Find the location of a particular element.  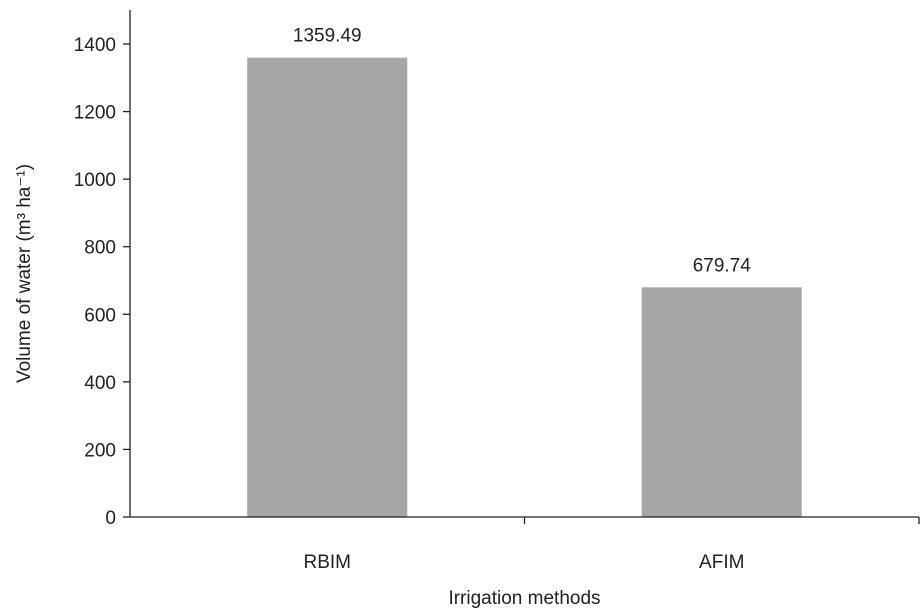

y-tick-label: 0 is located at coordinates (110, 518).